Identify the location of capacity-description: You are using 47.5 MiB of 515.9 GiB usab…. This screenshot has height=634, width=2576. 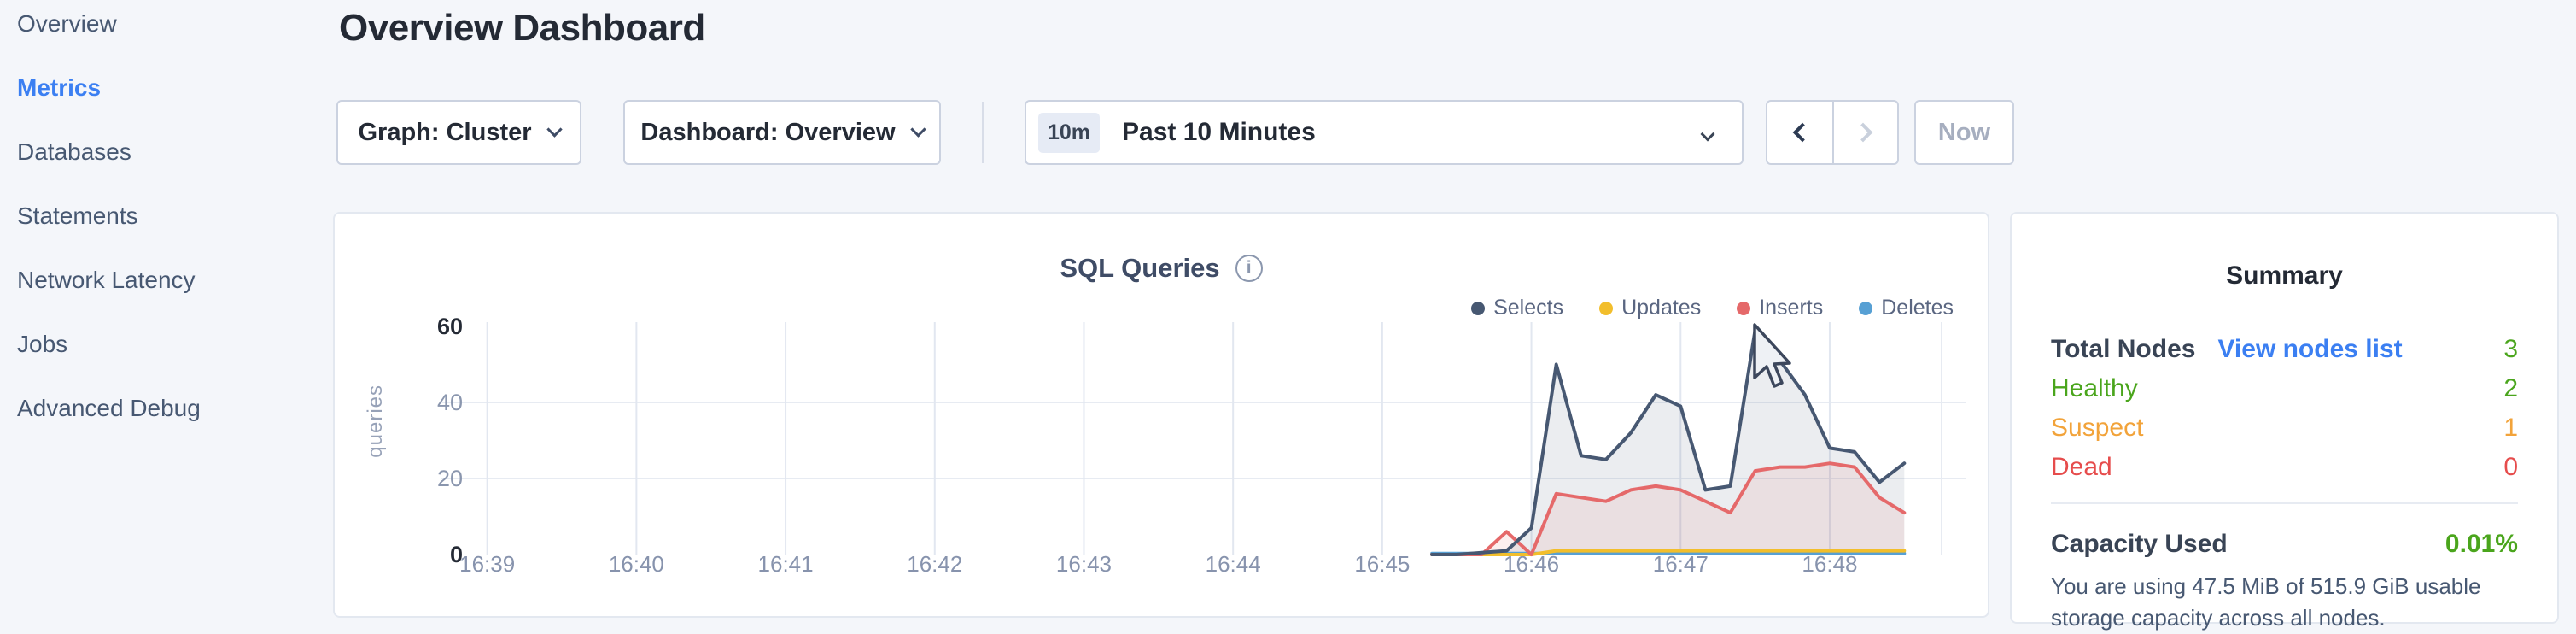
(2266, 602).